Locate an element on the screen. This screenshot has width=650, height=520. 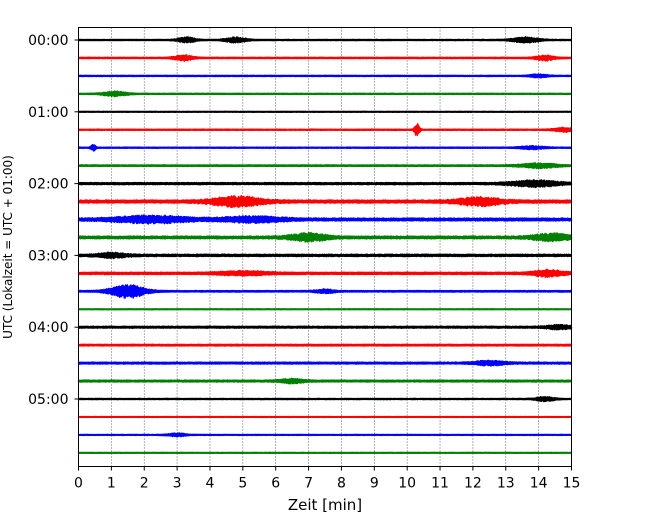
x-tick-label: 5 is located at coordinates (242, 484).